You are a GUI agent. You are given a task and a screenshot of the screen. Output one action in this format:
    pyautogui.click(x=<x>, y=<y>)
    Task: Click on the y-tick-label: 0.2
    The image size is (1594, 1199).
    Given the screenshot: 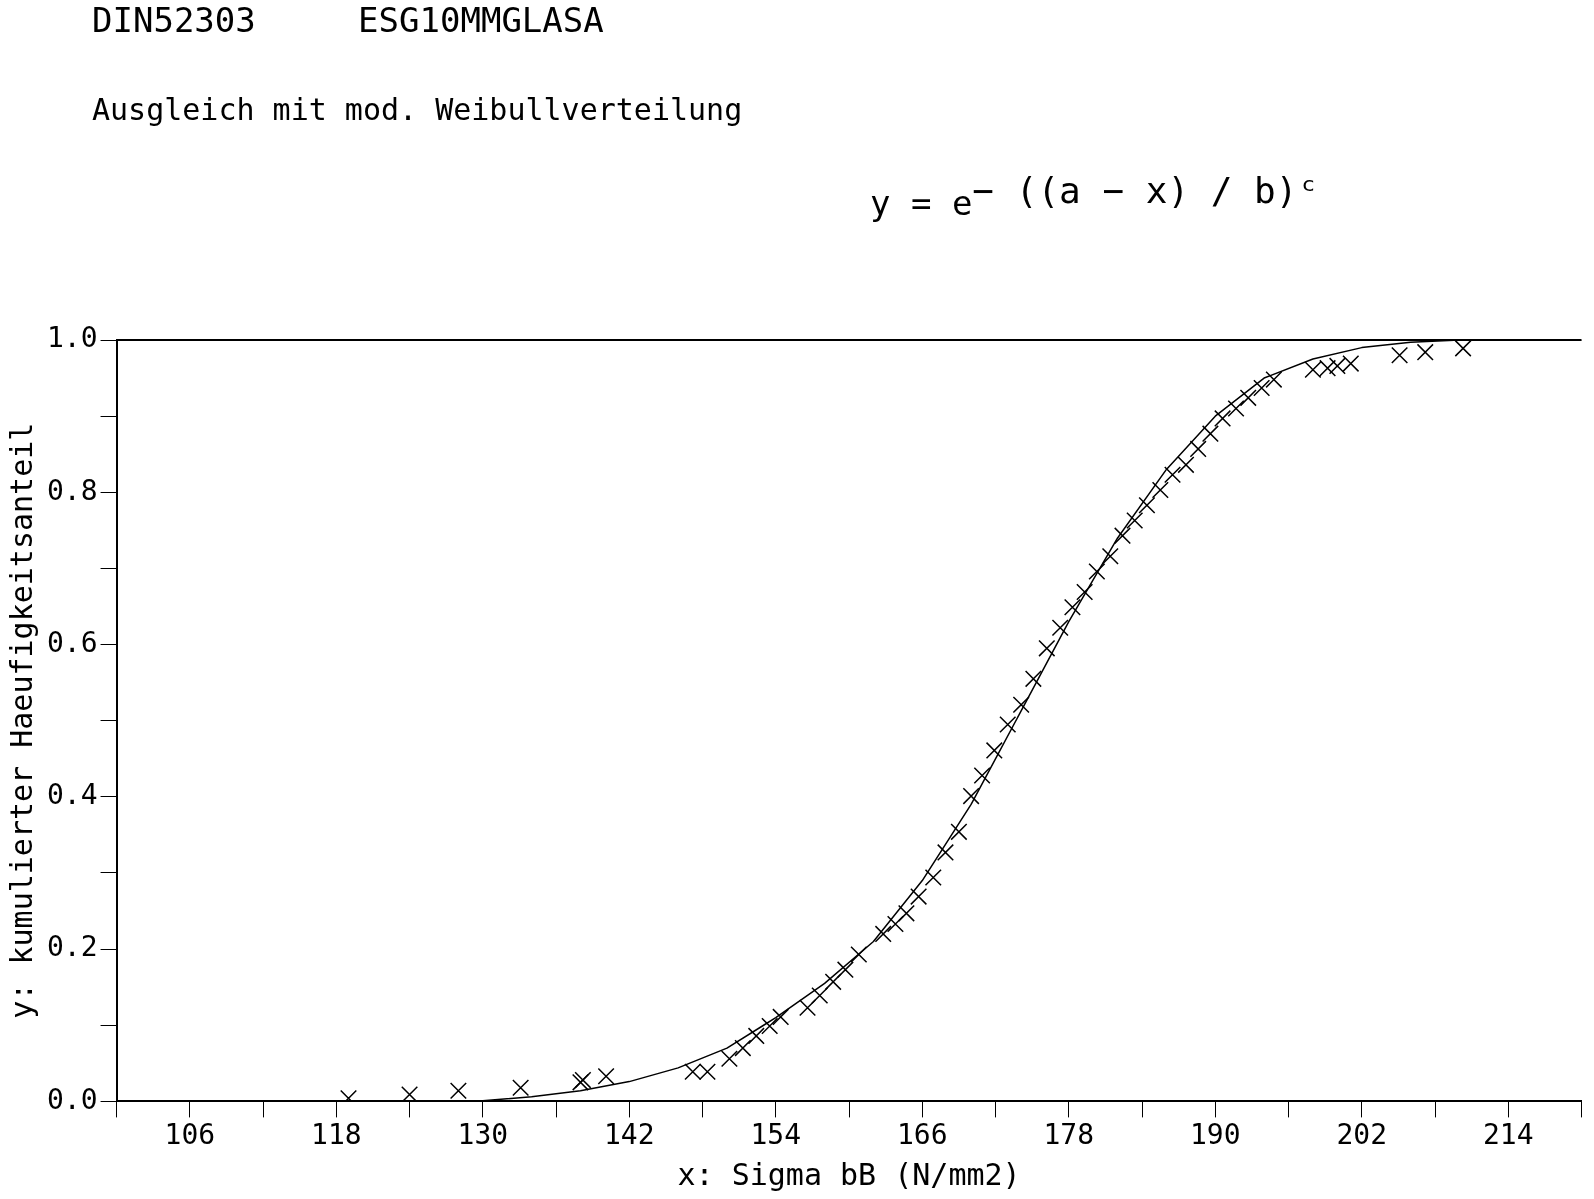 What is the action you would take?
    pyautogui.click(x=72, y=947)
    